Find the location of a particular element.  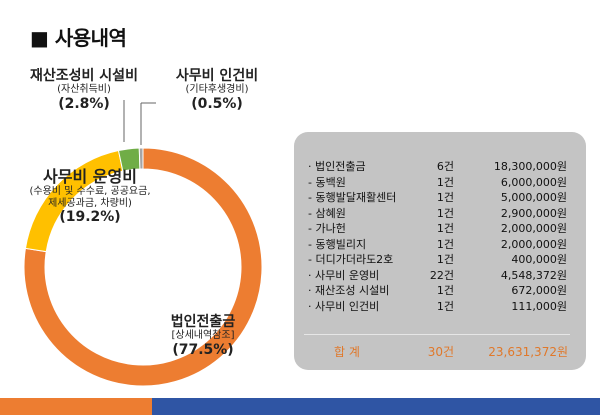

detail-row-name: - 삼혜원 is located at coordinates (327, 213).